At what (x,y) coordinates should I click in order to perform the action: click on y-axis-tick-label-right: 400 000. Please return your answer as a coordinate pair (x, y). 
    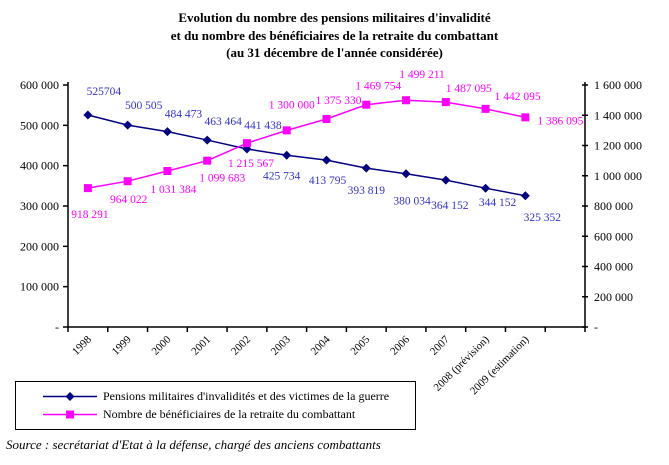
    Looking at the image, I should click on (613, 267).